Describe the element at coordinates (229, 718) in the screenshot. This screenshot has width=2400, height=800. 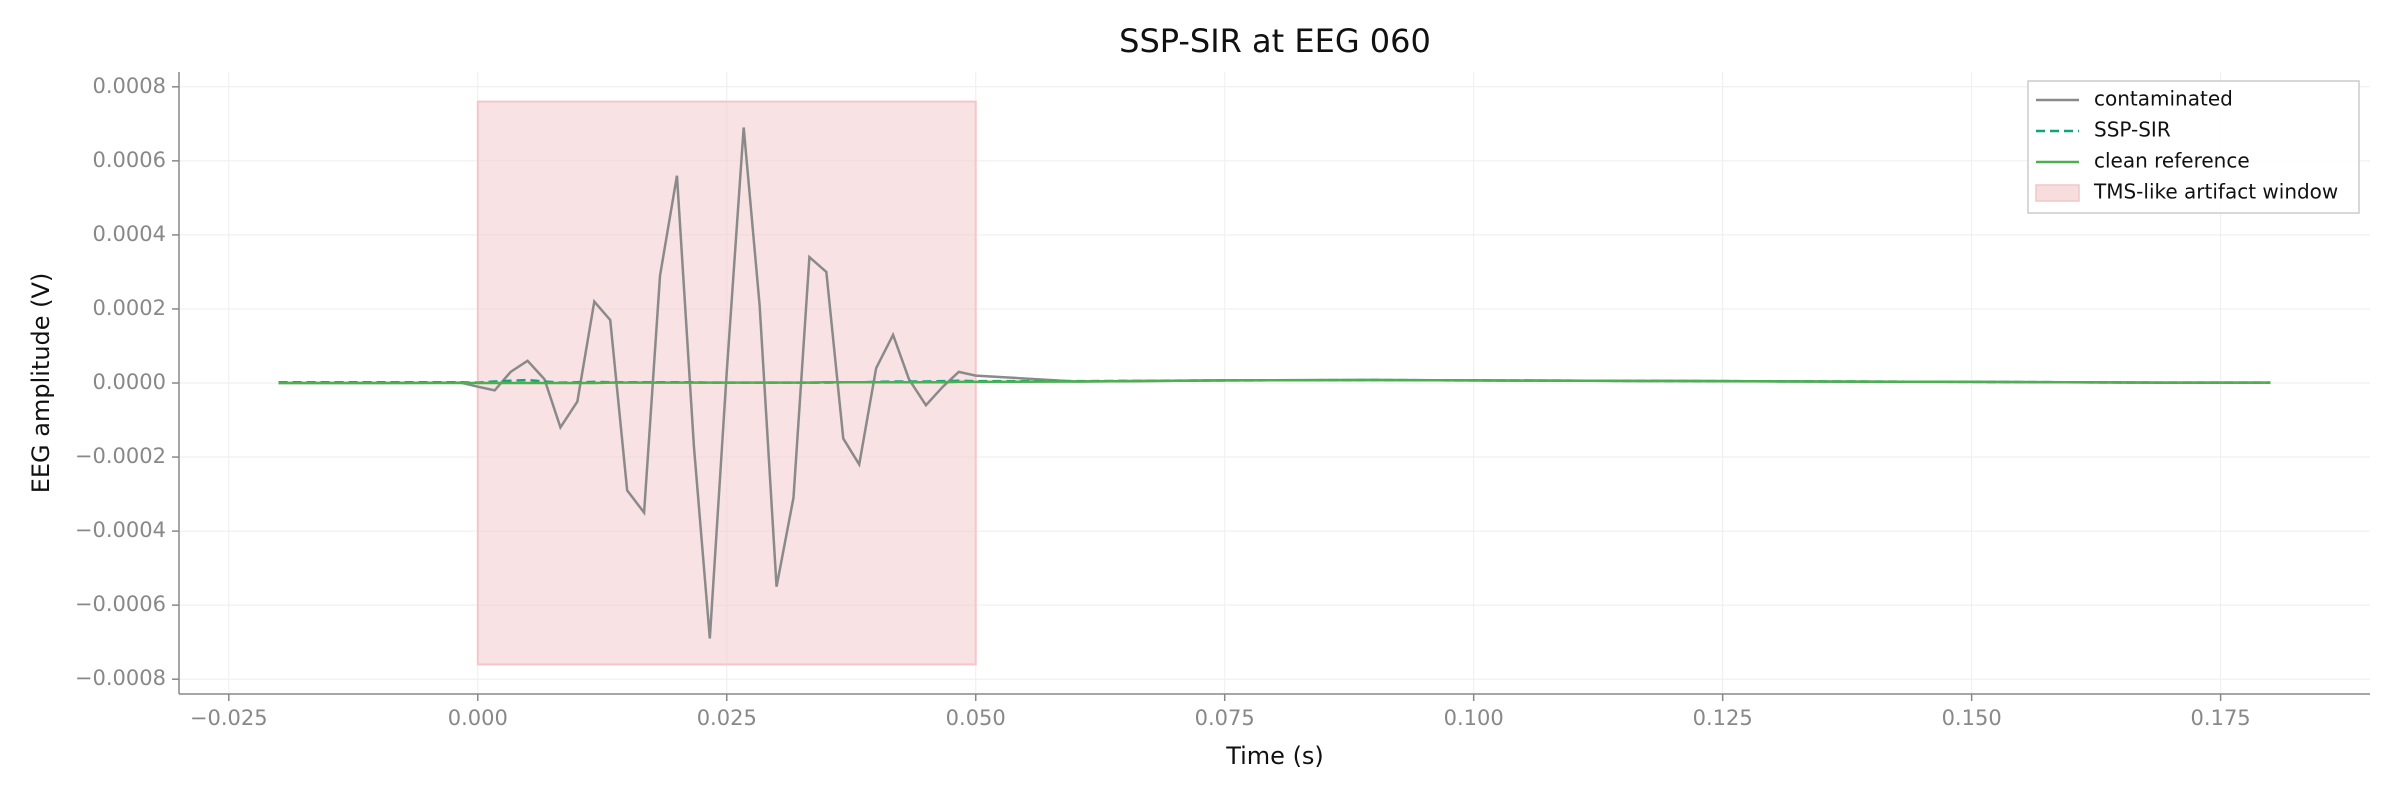
I see `x-tick-label: −0.025` at that location.